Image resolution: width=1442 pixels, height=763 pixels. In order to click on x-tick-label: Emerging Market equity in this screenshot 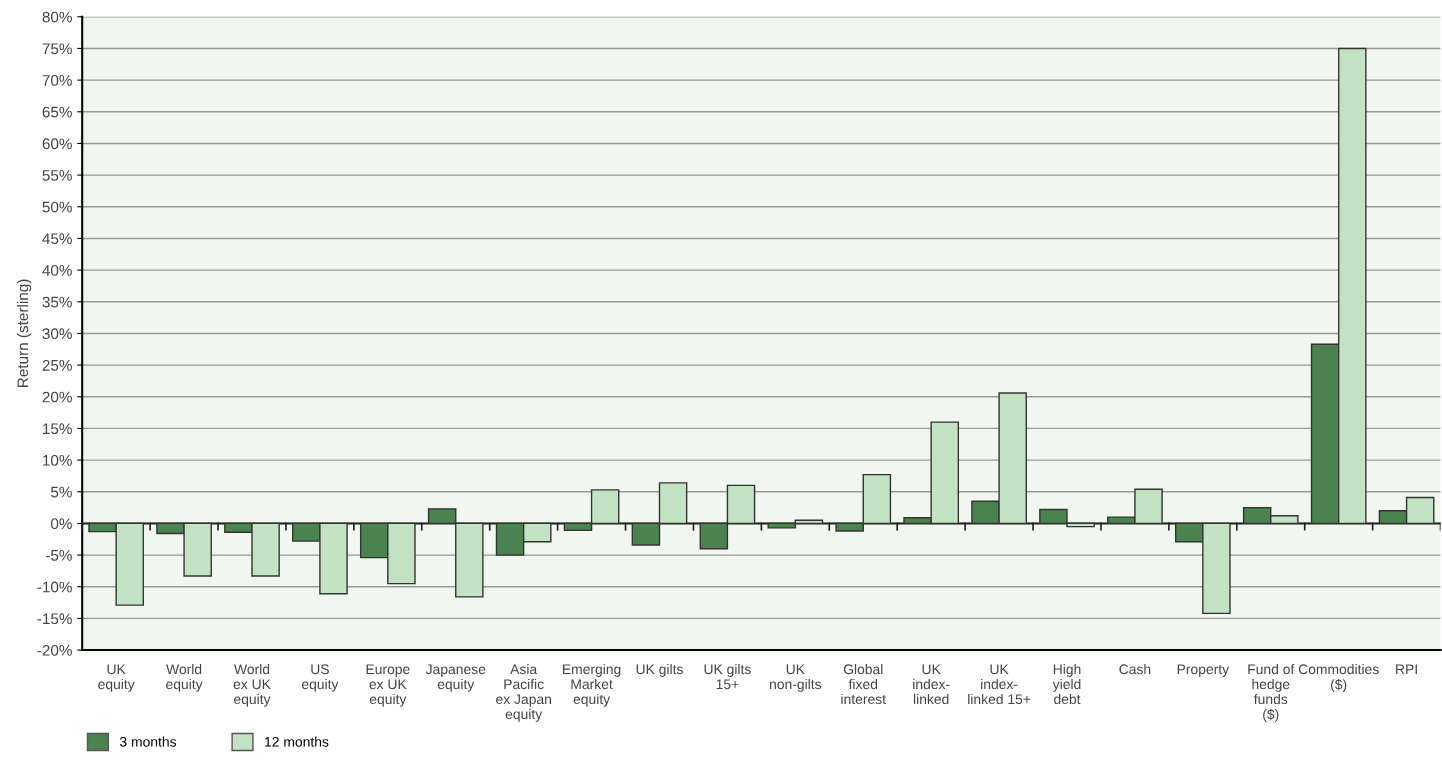, I will do `click(592, 685)`.